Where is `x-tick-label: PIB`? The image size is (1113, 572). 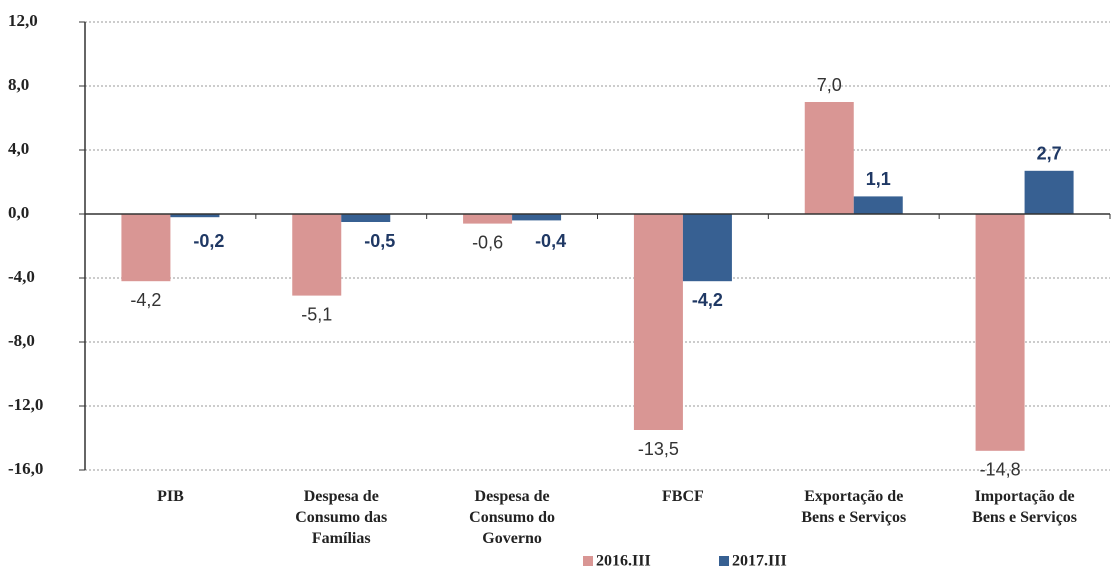
x-tick-label: PIB is located at coordinates (170, 496).